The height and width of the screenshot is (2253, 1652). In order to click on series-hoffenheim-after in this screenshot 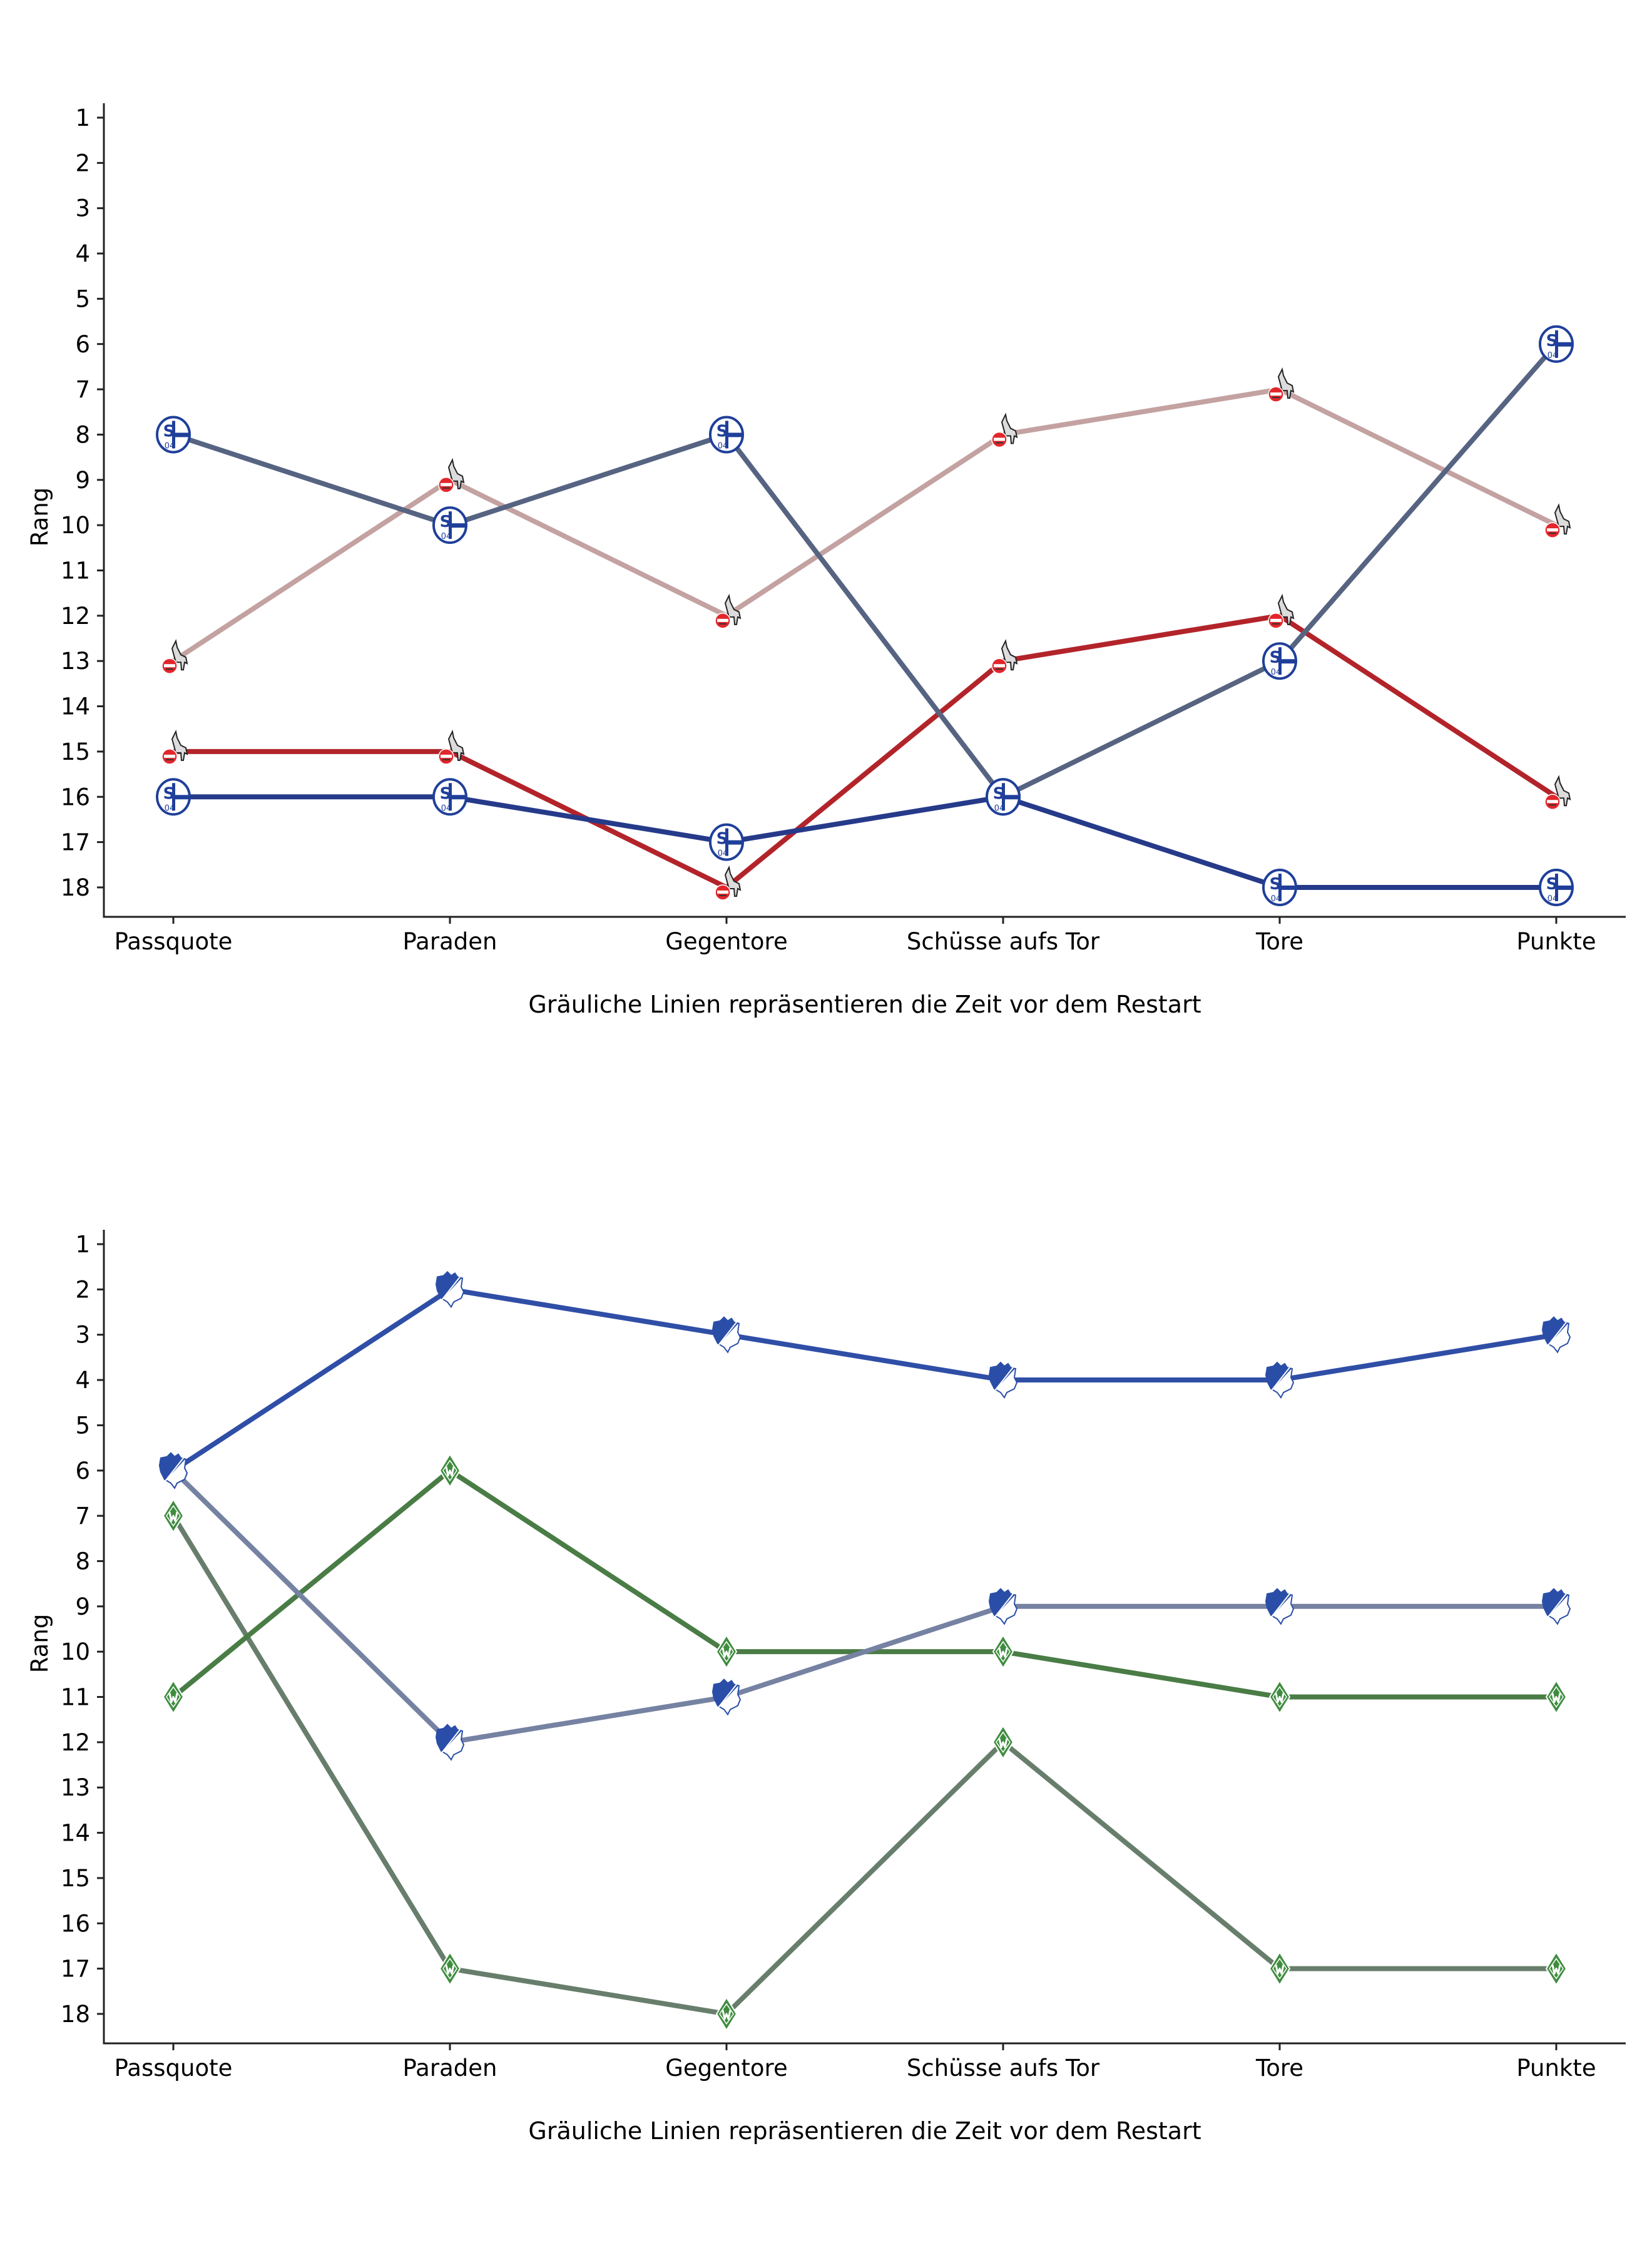, I will do `click(864, 1380)`.